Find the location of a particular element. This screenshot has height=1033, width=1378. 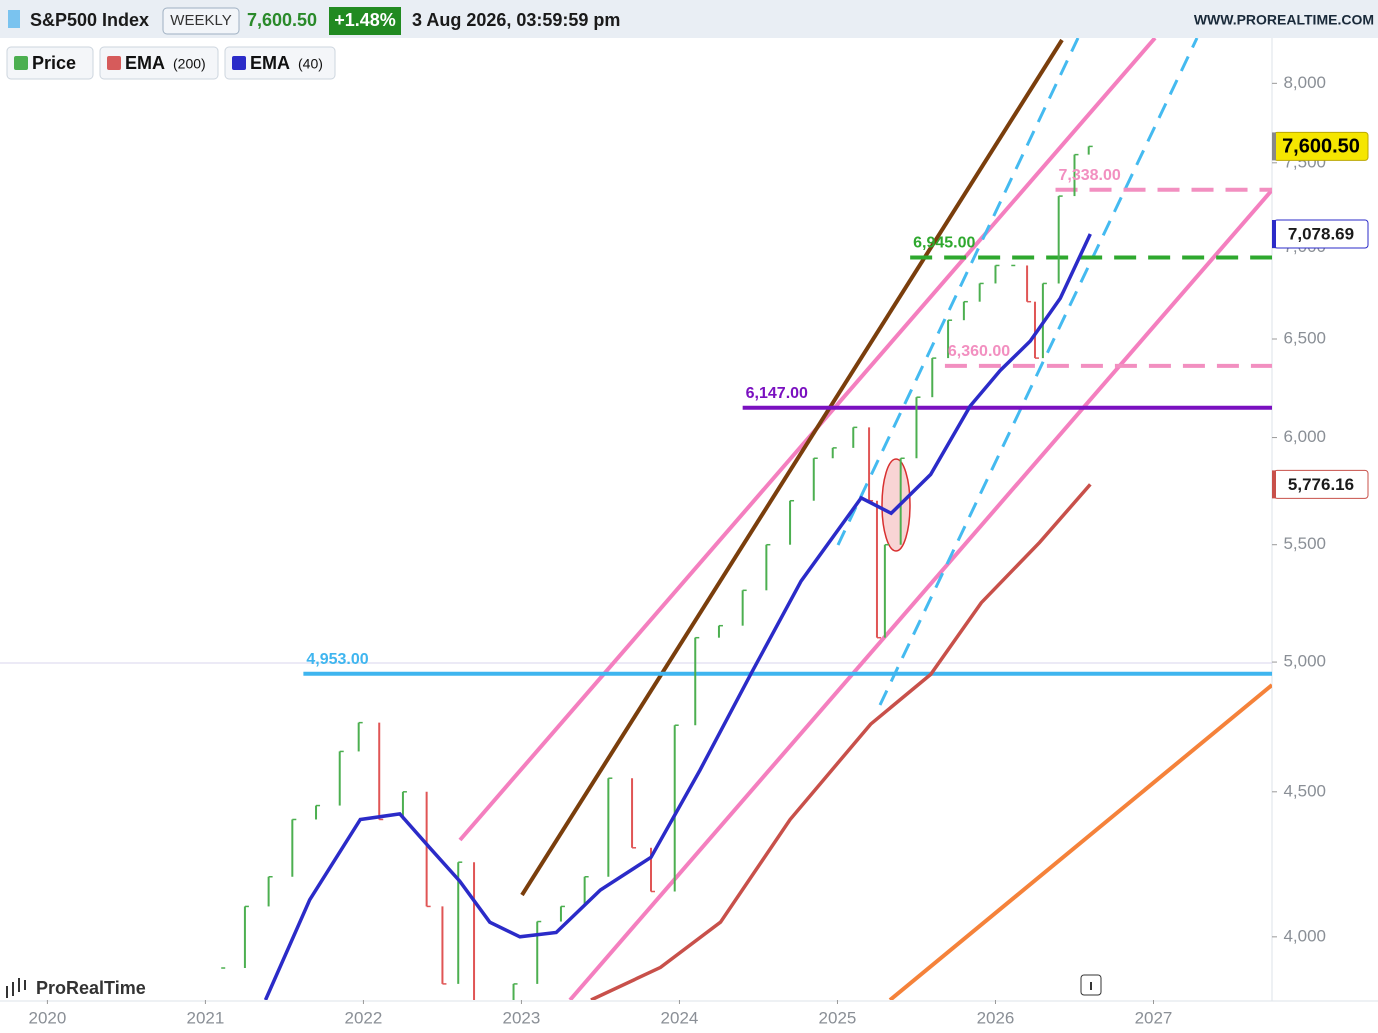

y-tick-label: 4,000 is located at coordinates (1304, 935).